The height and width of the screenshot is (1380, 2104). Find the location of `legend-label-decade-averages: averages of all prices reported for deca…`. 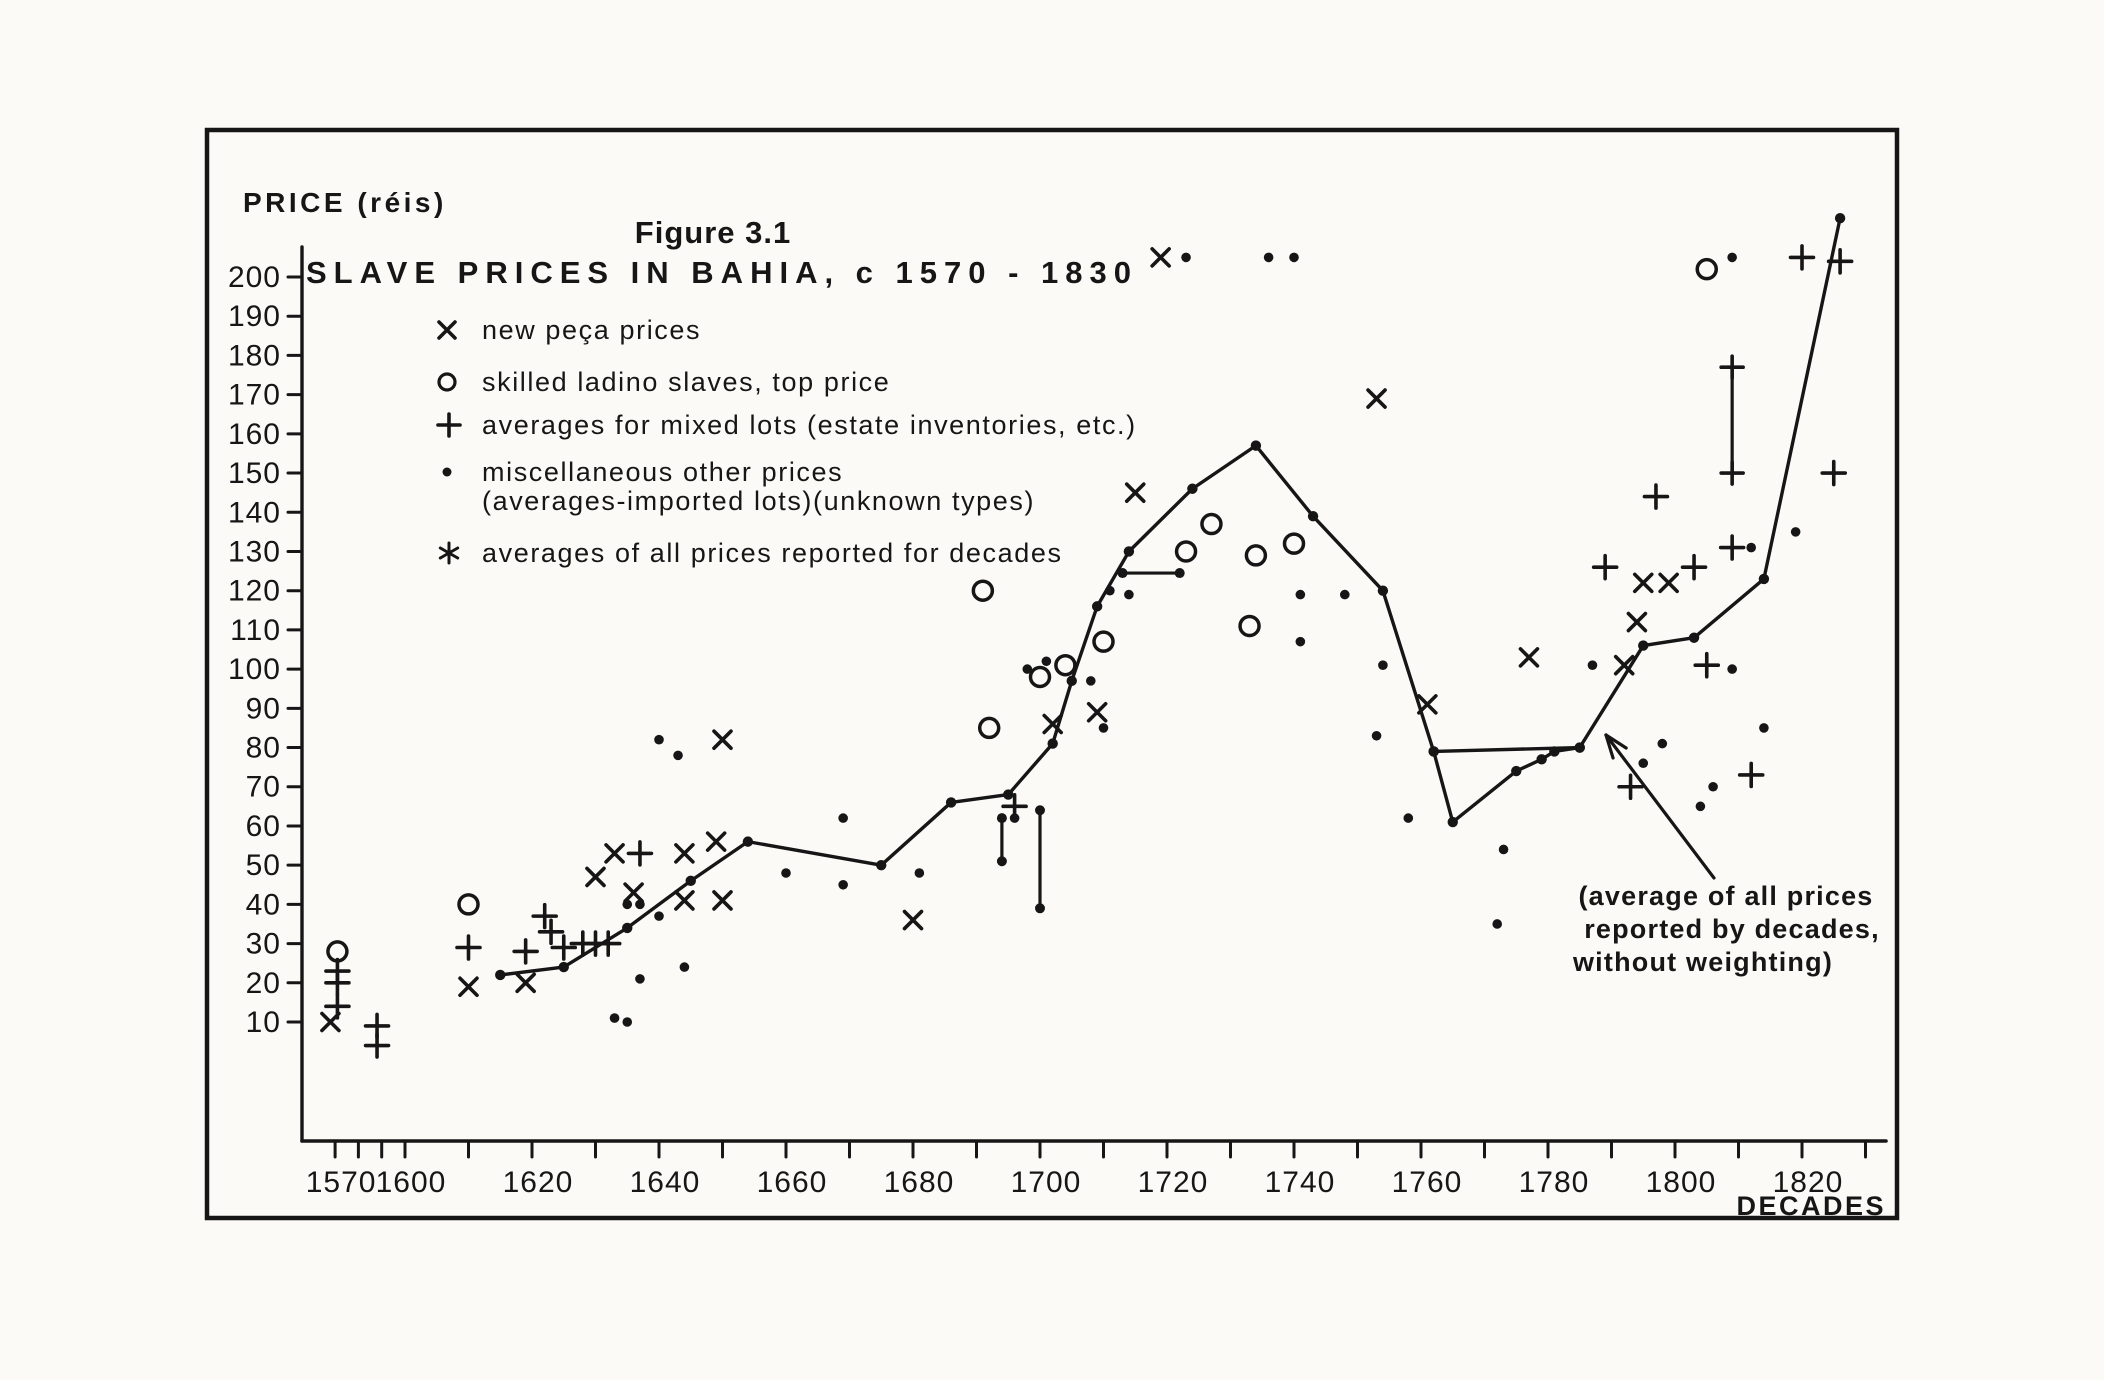

legend-label-decade-averages: averages of all prices reported for deca… is located at coordinates (772, 553).